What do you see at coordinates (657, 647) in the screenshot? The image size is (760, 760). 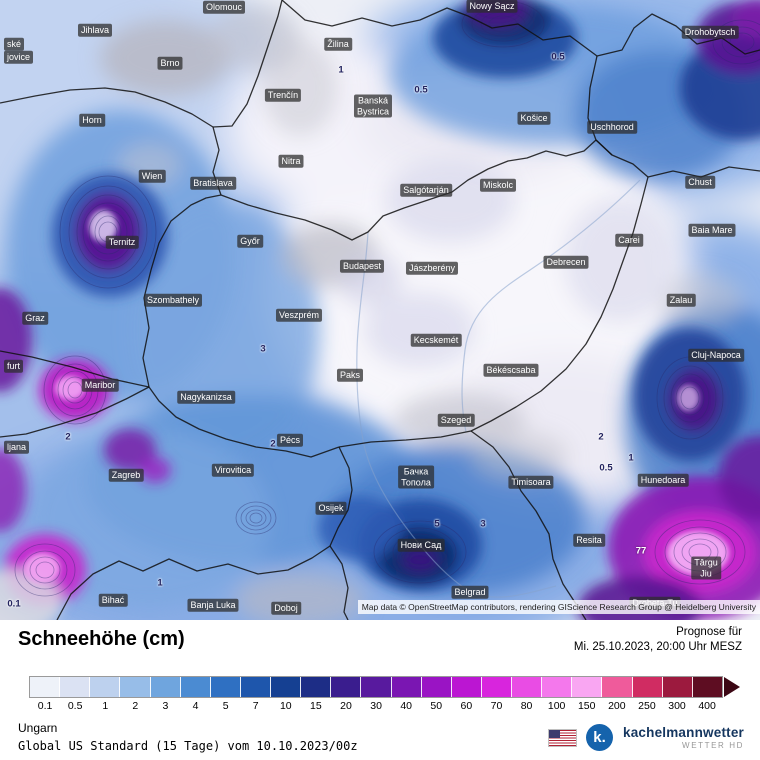 I see `forecast-time: Mi. 25.10.2023, 20:00 Uhr MESZ` at bounding box center [657, 647].